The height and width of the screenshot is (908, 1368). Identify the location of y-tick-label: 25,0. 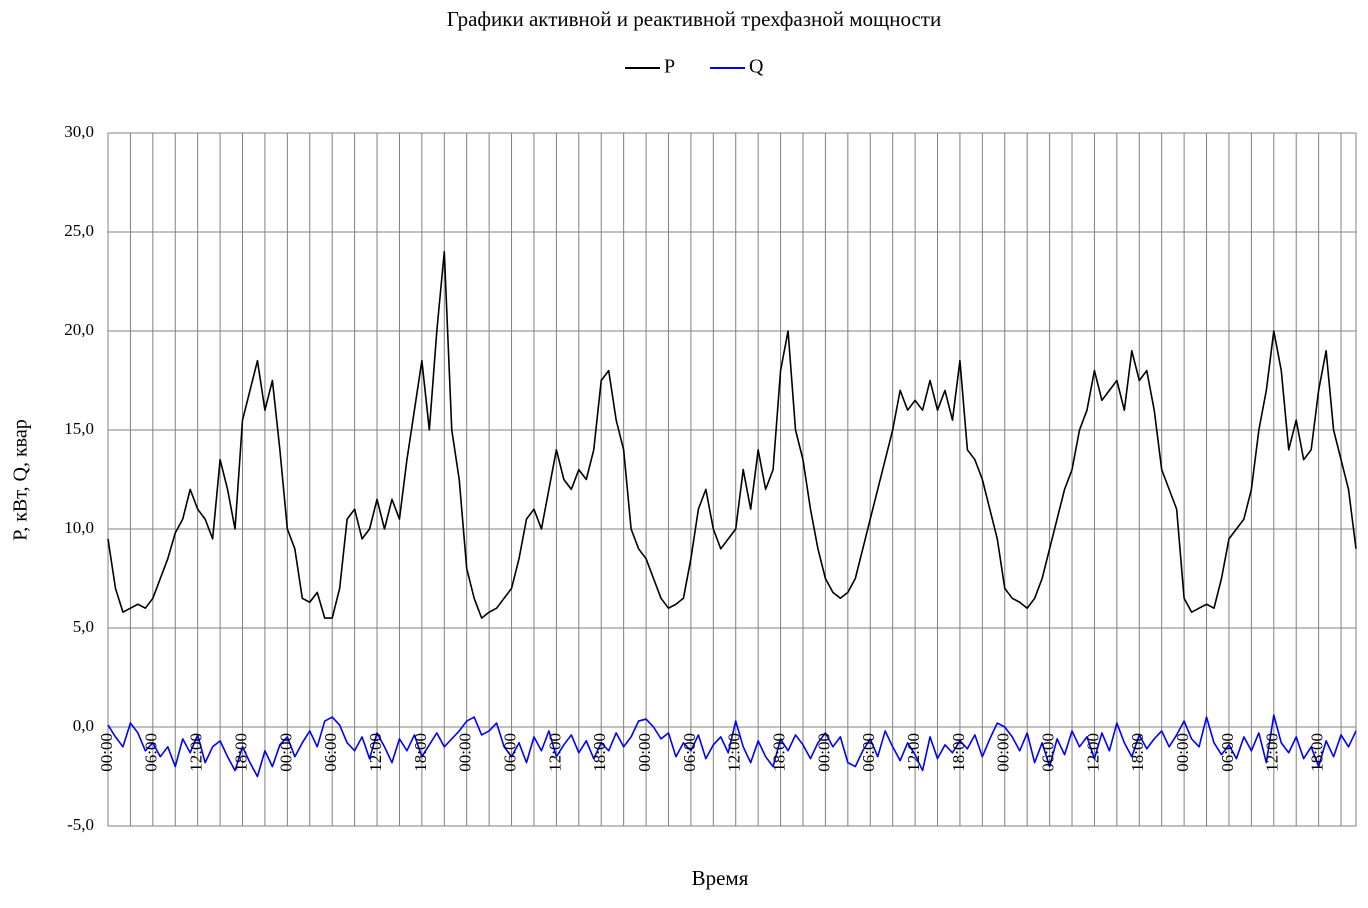
(79, 230).